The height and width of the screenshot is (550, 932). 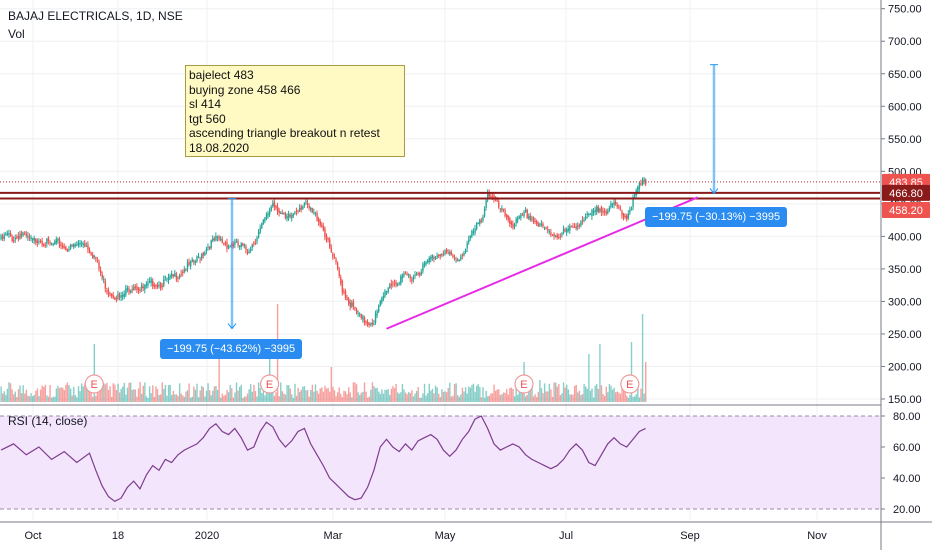 What do you see at coordinates (906, 192) in the screenshot?
I see `tag-upper-bg` at bounding box center [906, 192].